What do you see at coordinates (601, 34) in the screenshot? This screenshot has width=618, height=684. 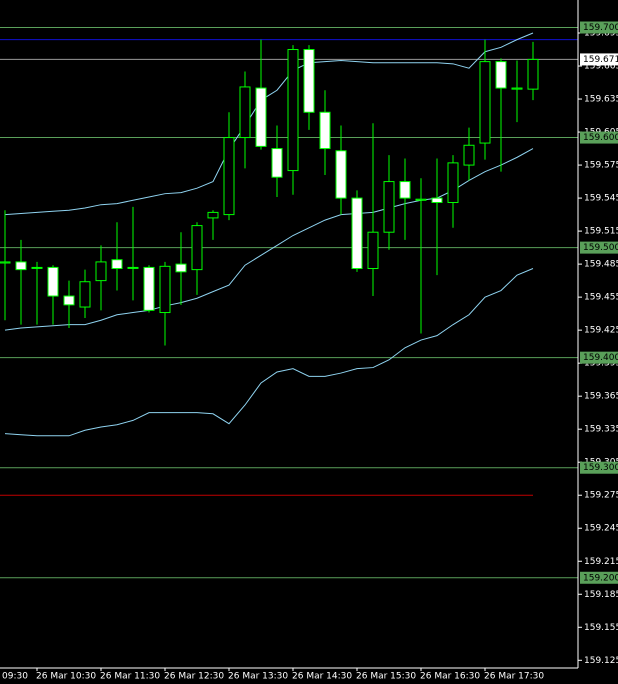 I see `y-tick-label: 159.695` at bounding box center [601, 34].